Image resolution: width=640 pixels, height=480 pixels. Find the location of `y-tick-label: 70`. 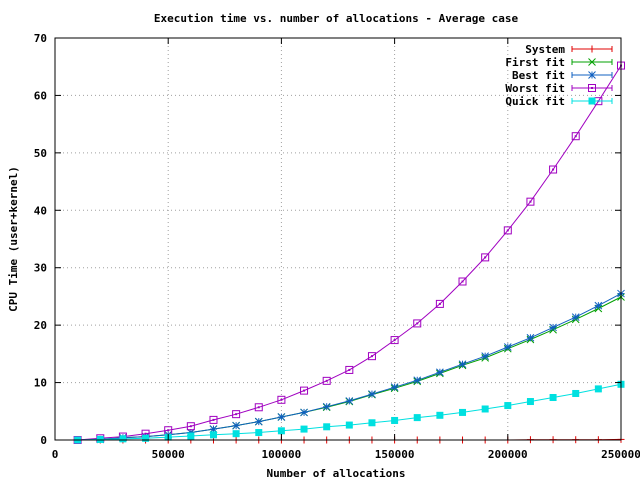

y-tick-label: 70 is located at coordinates (40, 38).